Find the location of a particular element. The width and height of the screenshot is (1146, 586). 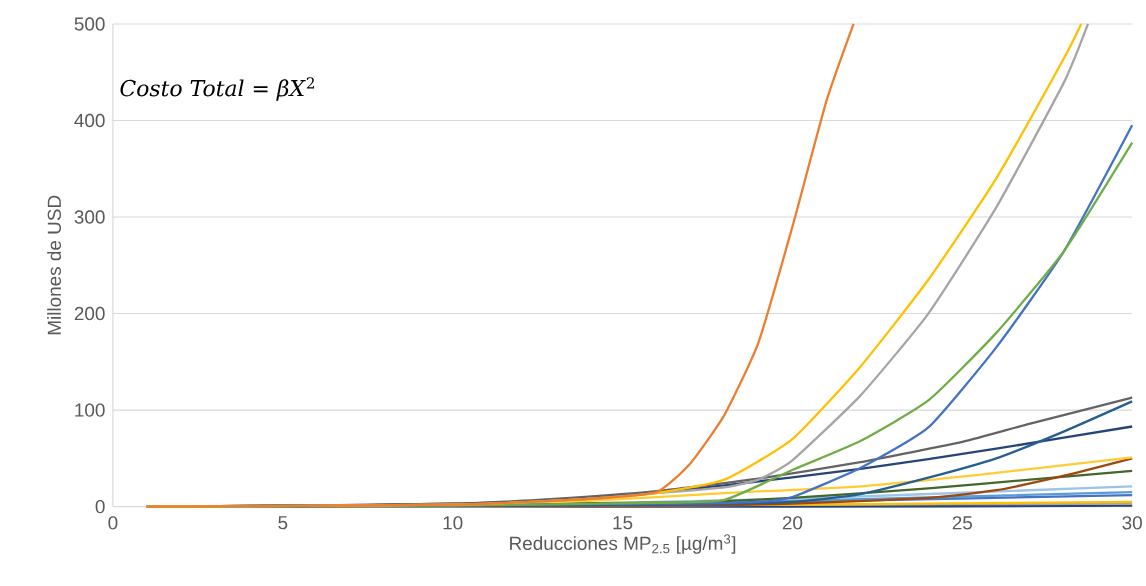

y-tick-label: 400 is located at coordinates (89, 121).